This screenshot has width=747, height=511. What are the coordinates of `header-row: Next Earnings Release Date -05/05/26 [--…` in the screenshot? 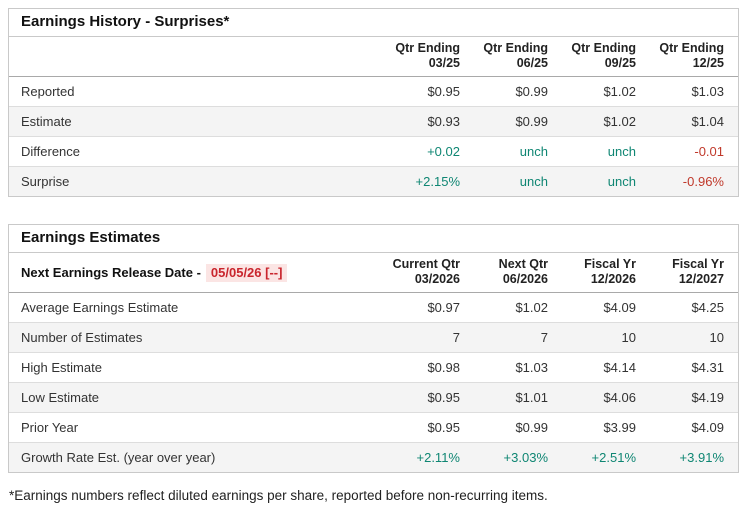 It's located at (373, 273).